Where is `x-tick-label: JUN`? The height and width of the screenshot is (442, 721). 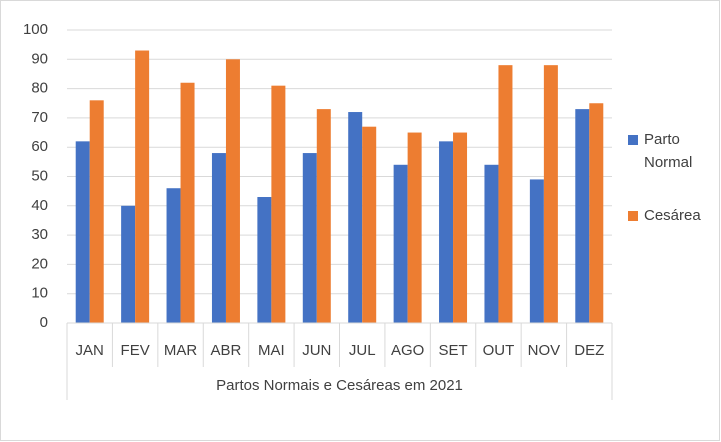 x-tick-label: JUN is located at coordinates (316, 350).